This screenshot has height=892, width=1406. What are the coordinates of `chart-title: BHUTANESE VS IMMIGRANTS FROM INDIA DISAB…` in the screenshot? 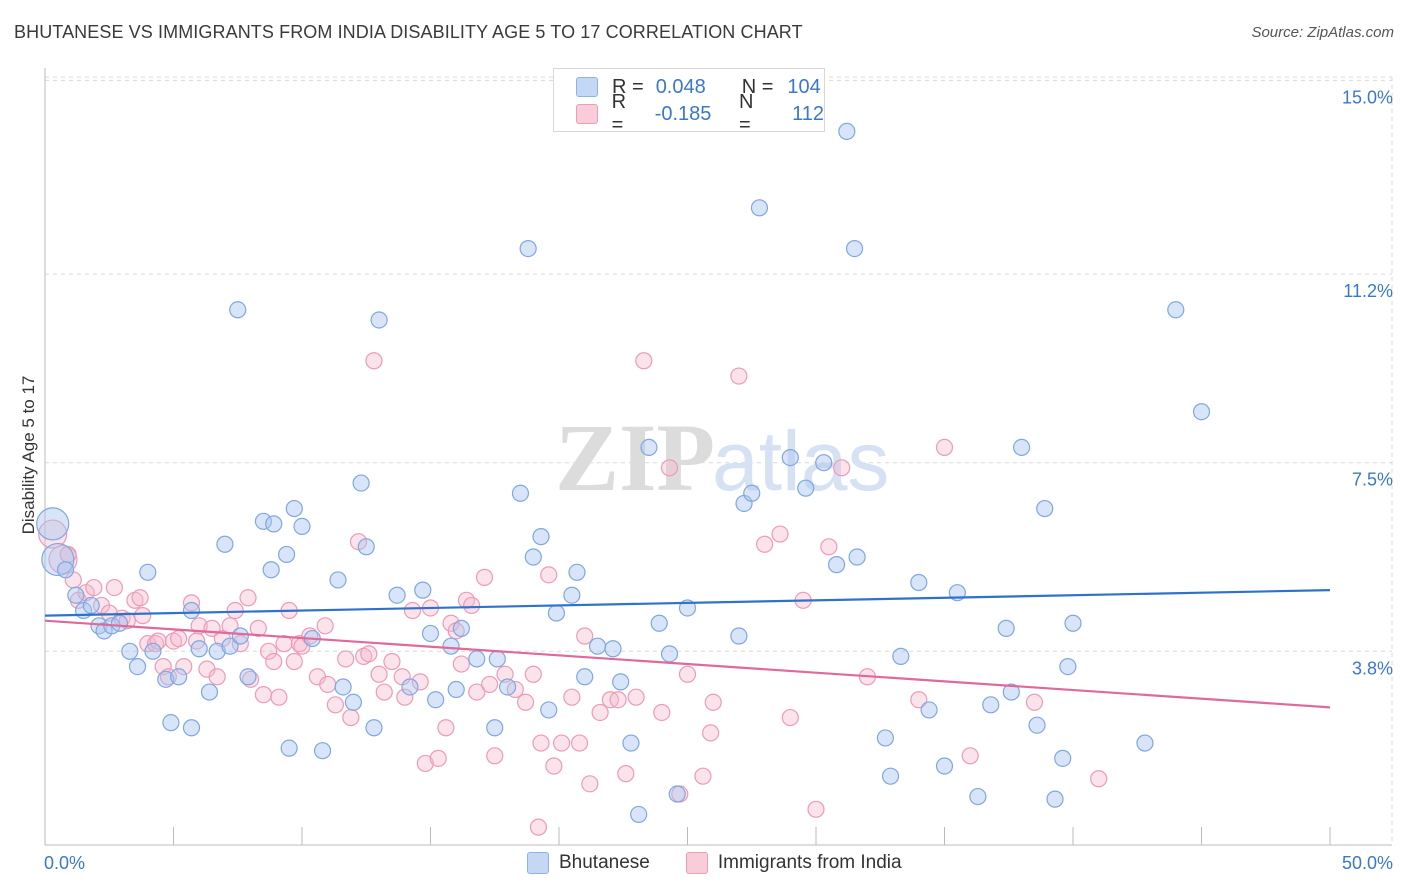 It's located at (408, 32).